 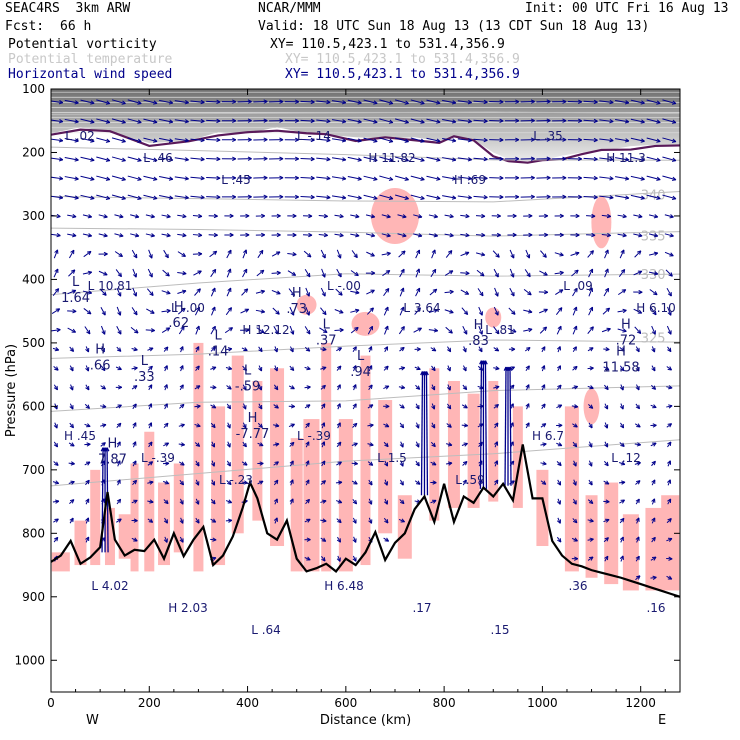 I want to click on fcst-value: 66 h, so click(x=76, y=26).